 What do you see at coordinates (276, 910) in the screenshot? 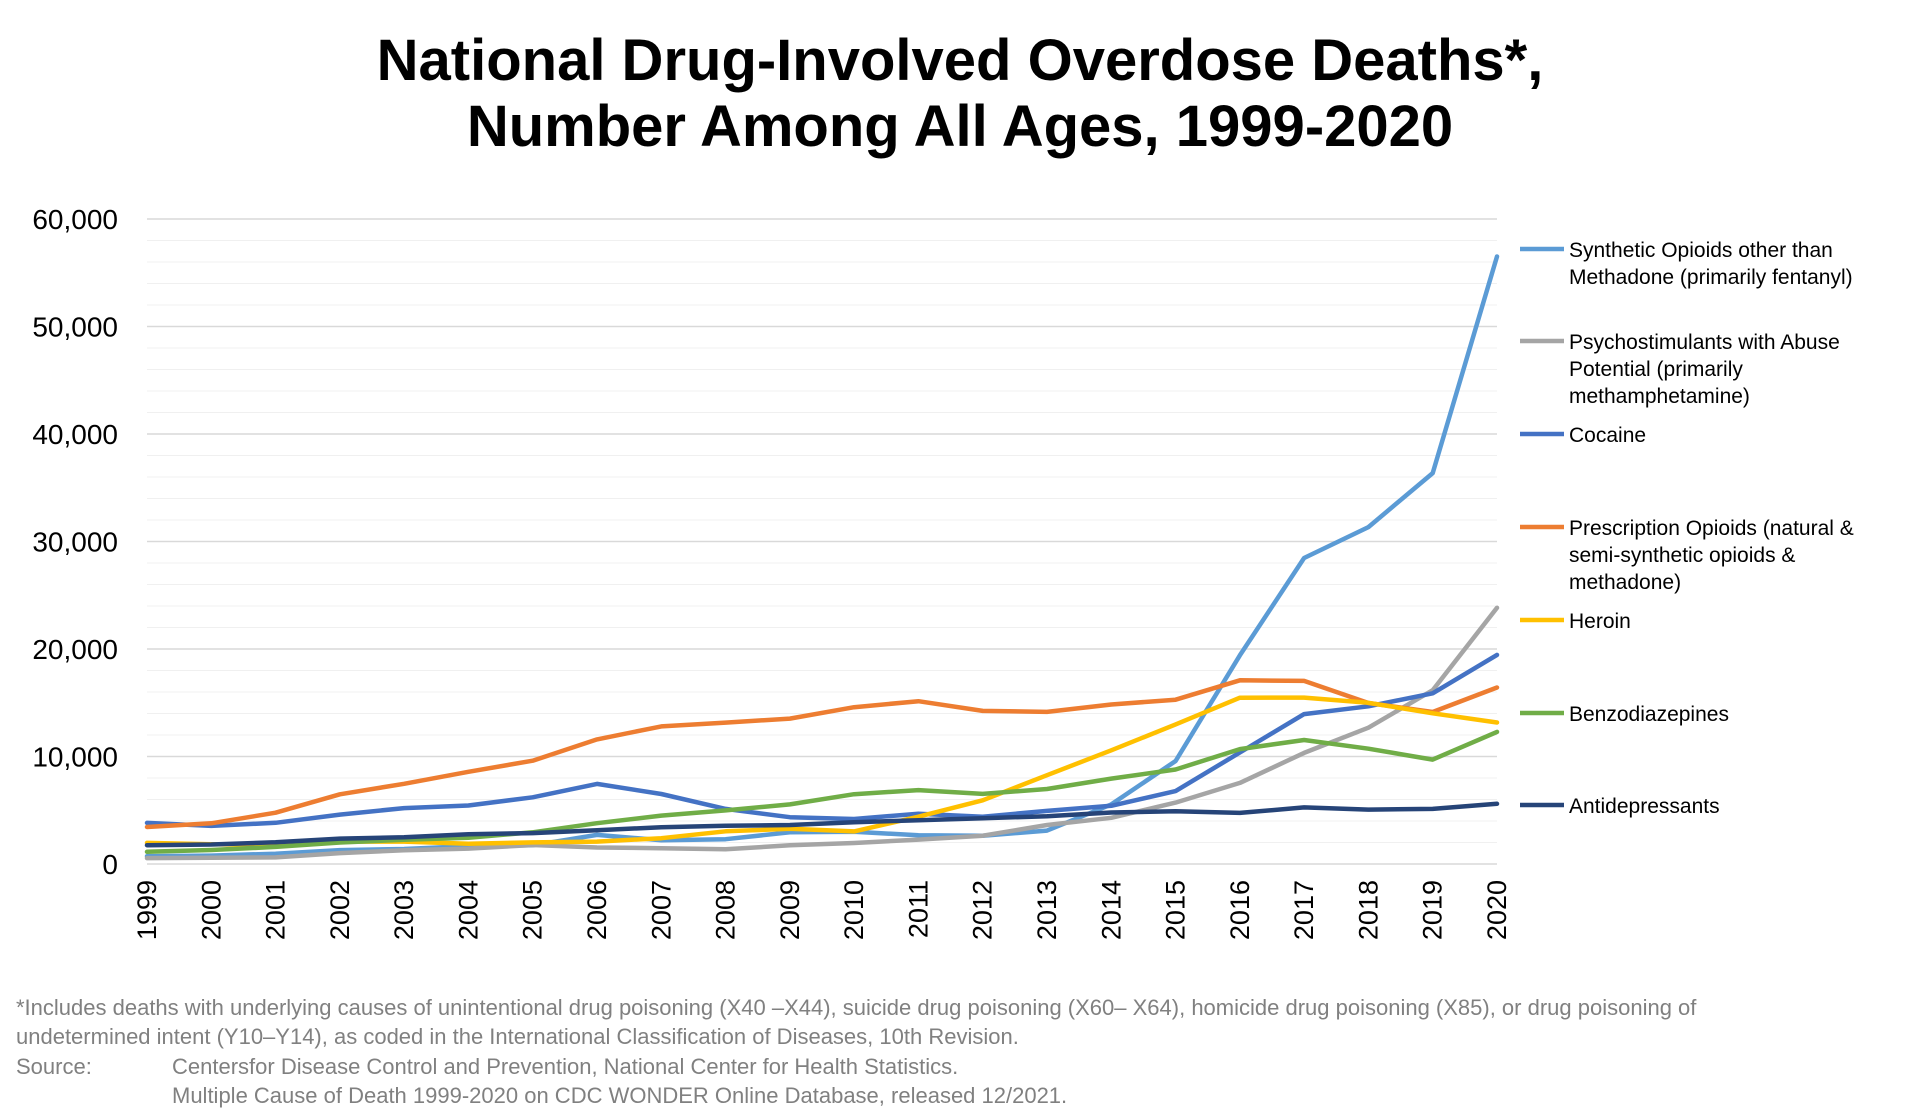
I see `x-tick-label: 2001` at bounding box center [276, 910].